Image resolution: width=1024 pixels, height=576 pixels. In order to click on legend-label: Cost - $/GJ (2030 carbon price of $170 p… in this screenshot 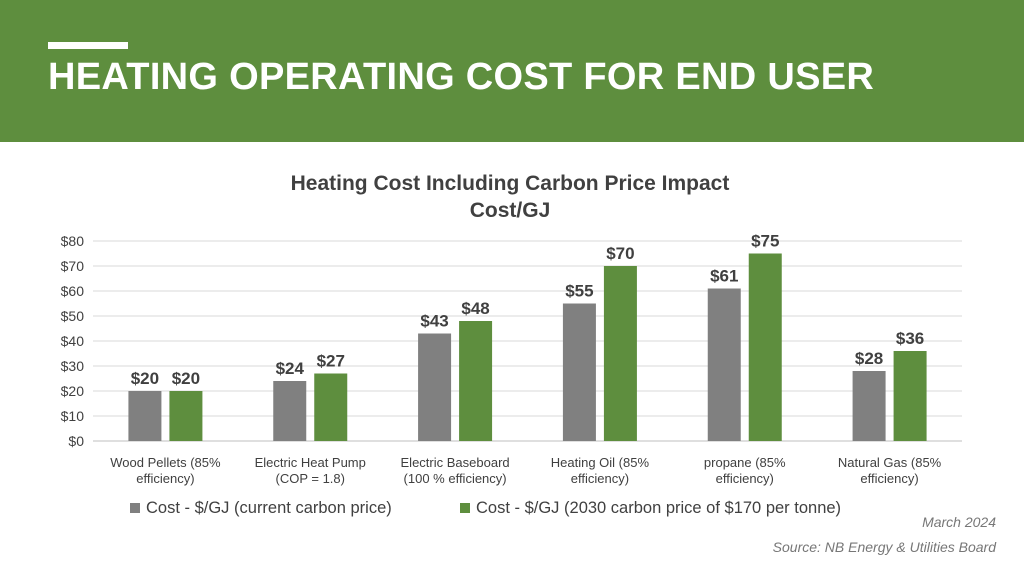, I will do `click(658, 508)`.